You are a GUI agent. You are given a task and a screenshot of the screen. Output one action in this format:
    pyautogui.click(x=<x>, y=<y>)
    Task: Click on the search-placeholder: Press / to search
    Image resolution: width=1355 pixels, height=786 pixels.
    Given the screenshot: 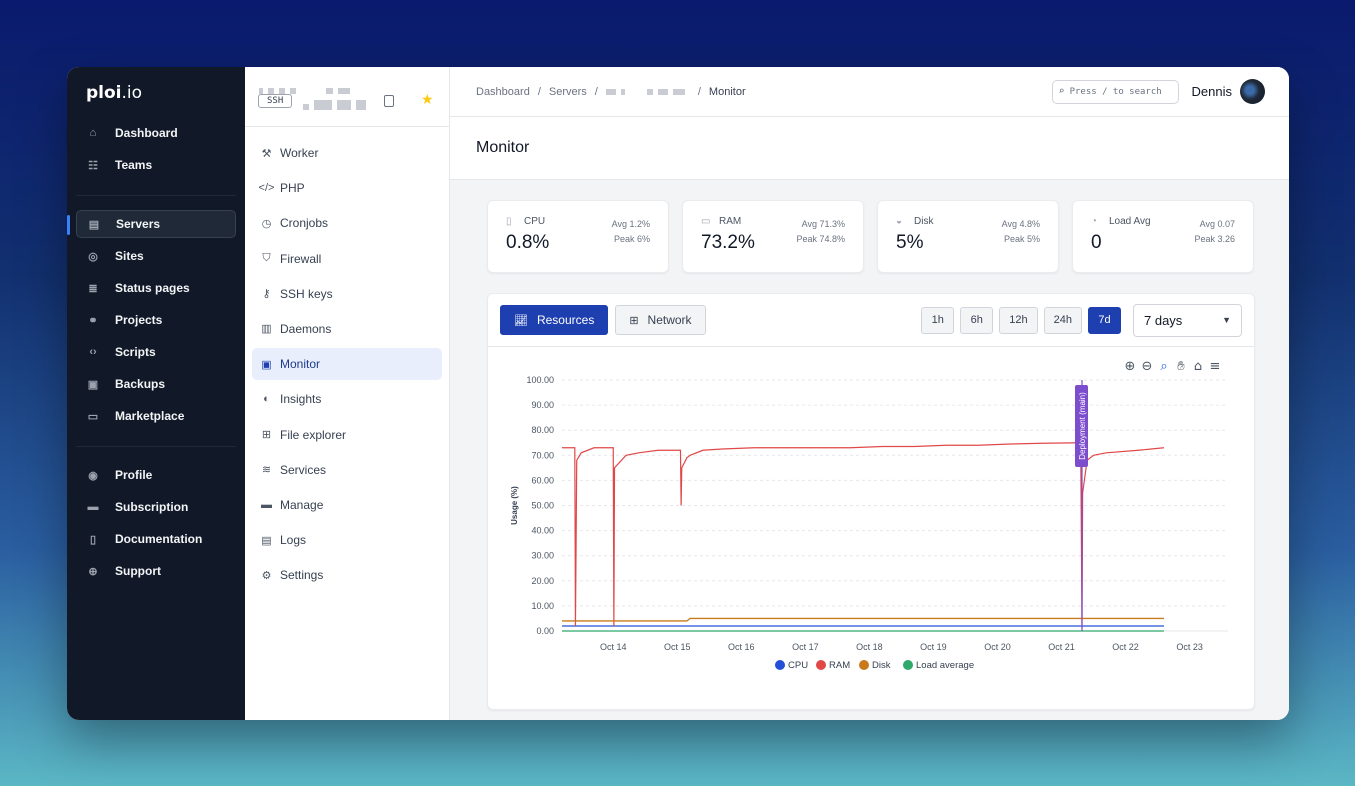 What is the action you would take?
    pyautogui.click(x=1115, y=91)
    